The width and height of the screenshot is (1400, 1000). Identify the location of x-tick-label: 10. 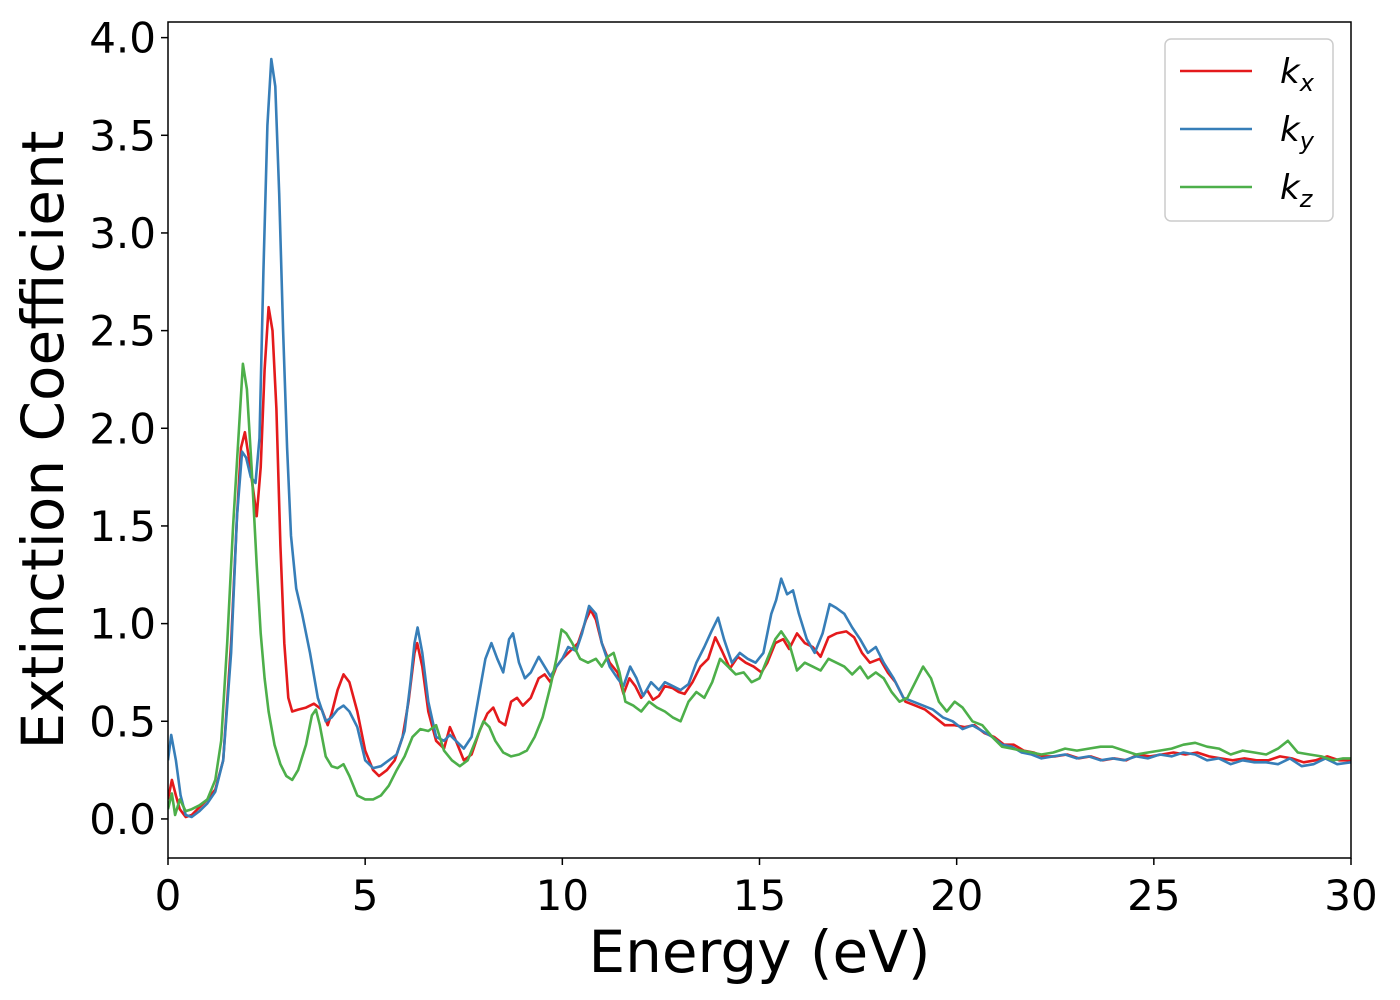
(562, 895).